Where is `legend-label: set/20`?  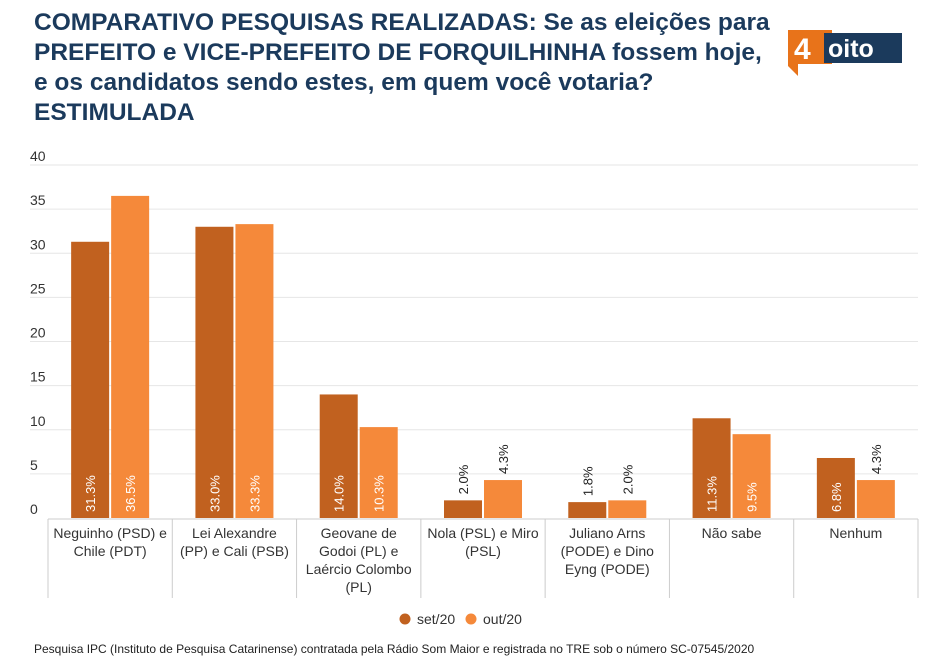
legend-label: set/20 is located at coordinates (436, 619).